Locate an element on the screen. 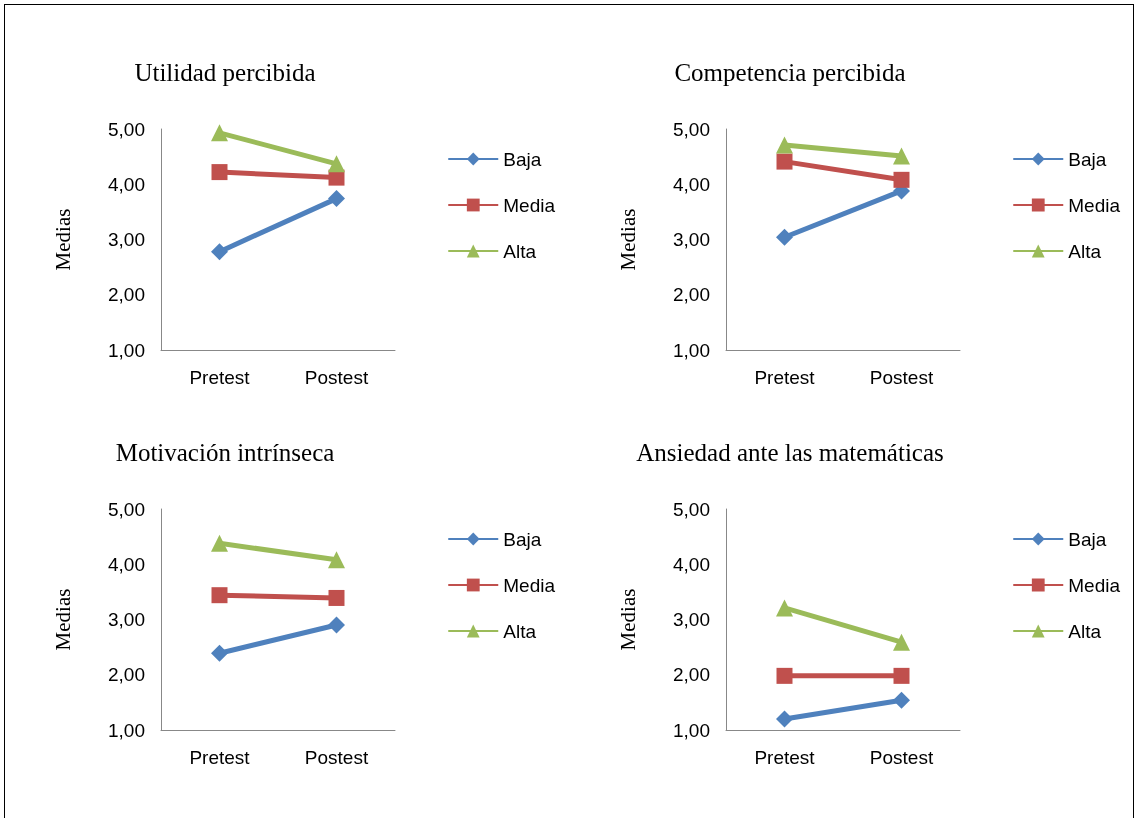  chart-title: Utilidad percibida is located at coordinates (225, 72).